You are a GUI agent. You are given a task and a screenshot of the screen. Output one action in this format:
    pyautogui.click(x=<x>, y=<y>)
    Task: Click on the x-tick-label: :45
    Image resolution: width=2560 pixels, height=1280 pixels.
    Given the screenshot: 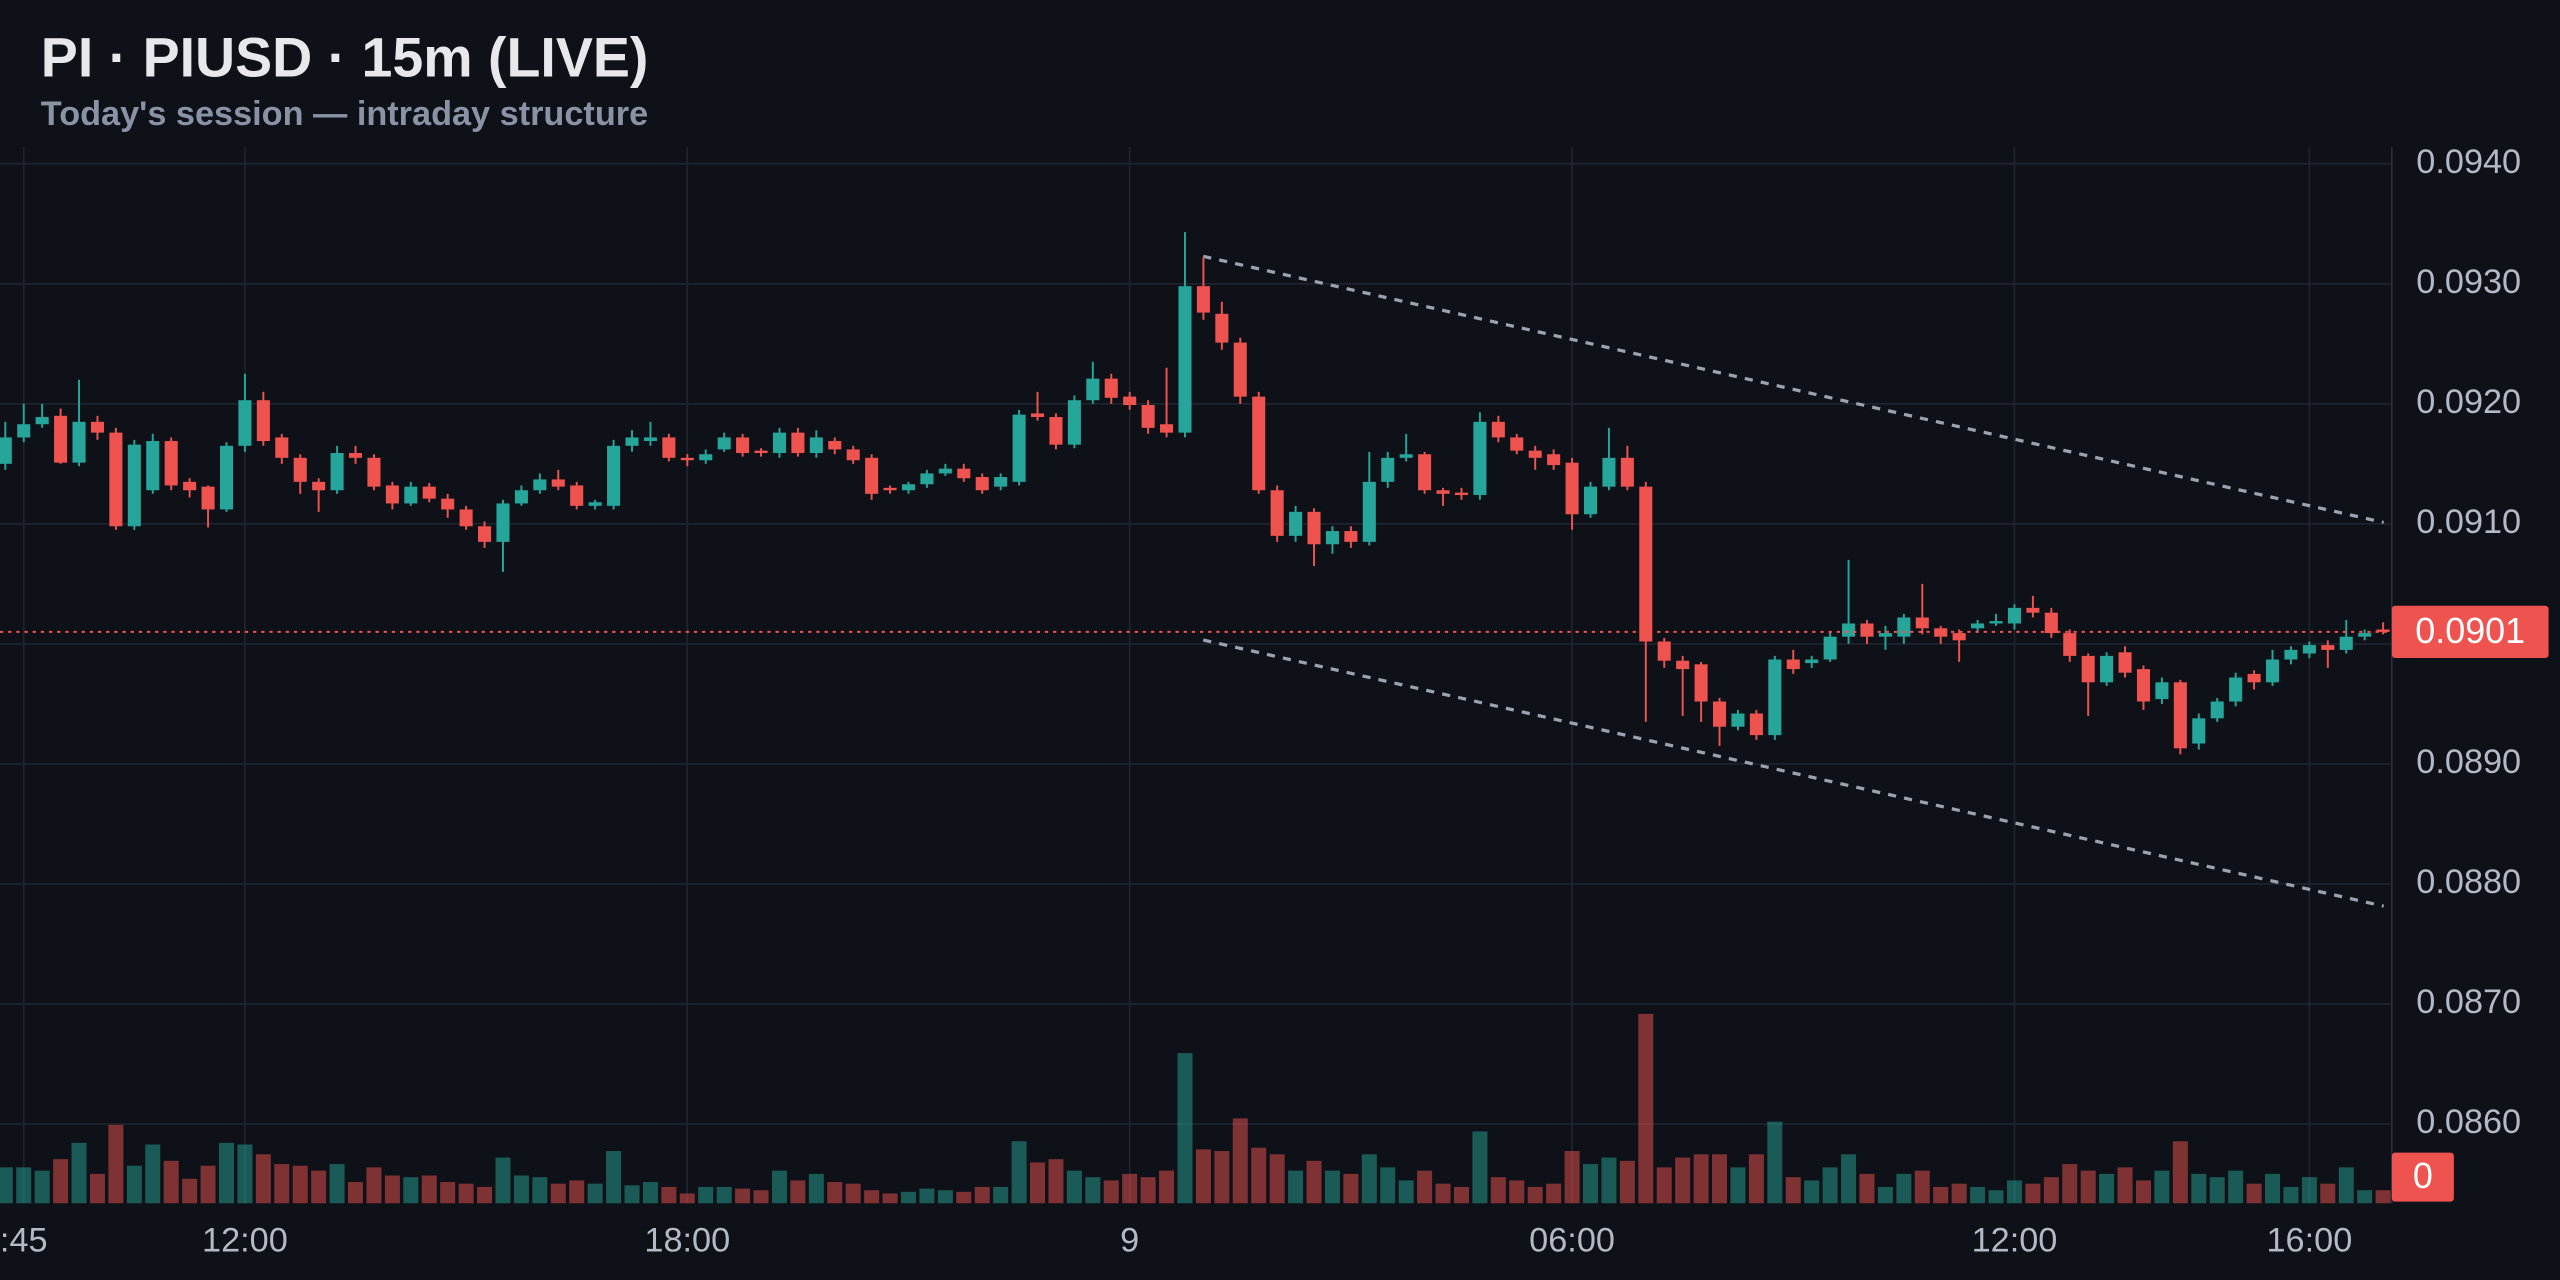 What is the action you would take?
    pyautogui.click(x=24, y=1241)
    